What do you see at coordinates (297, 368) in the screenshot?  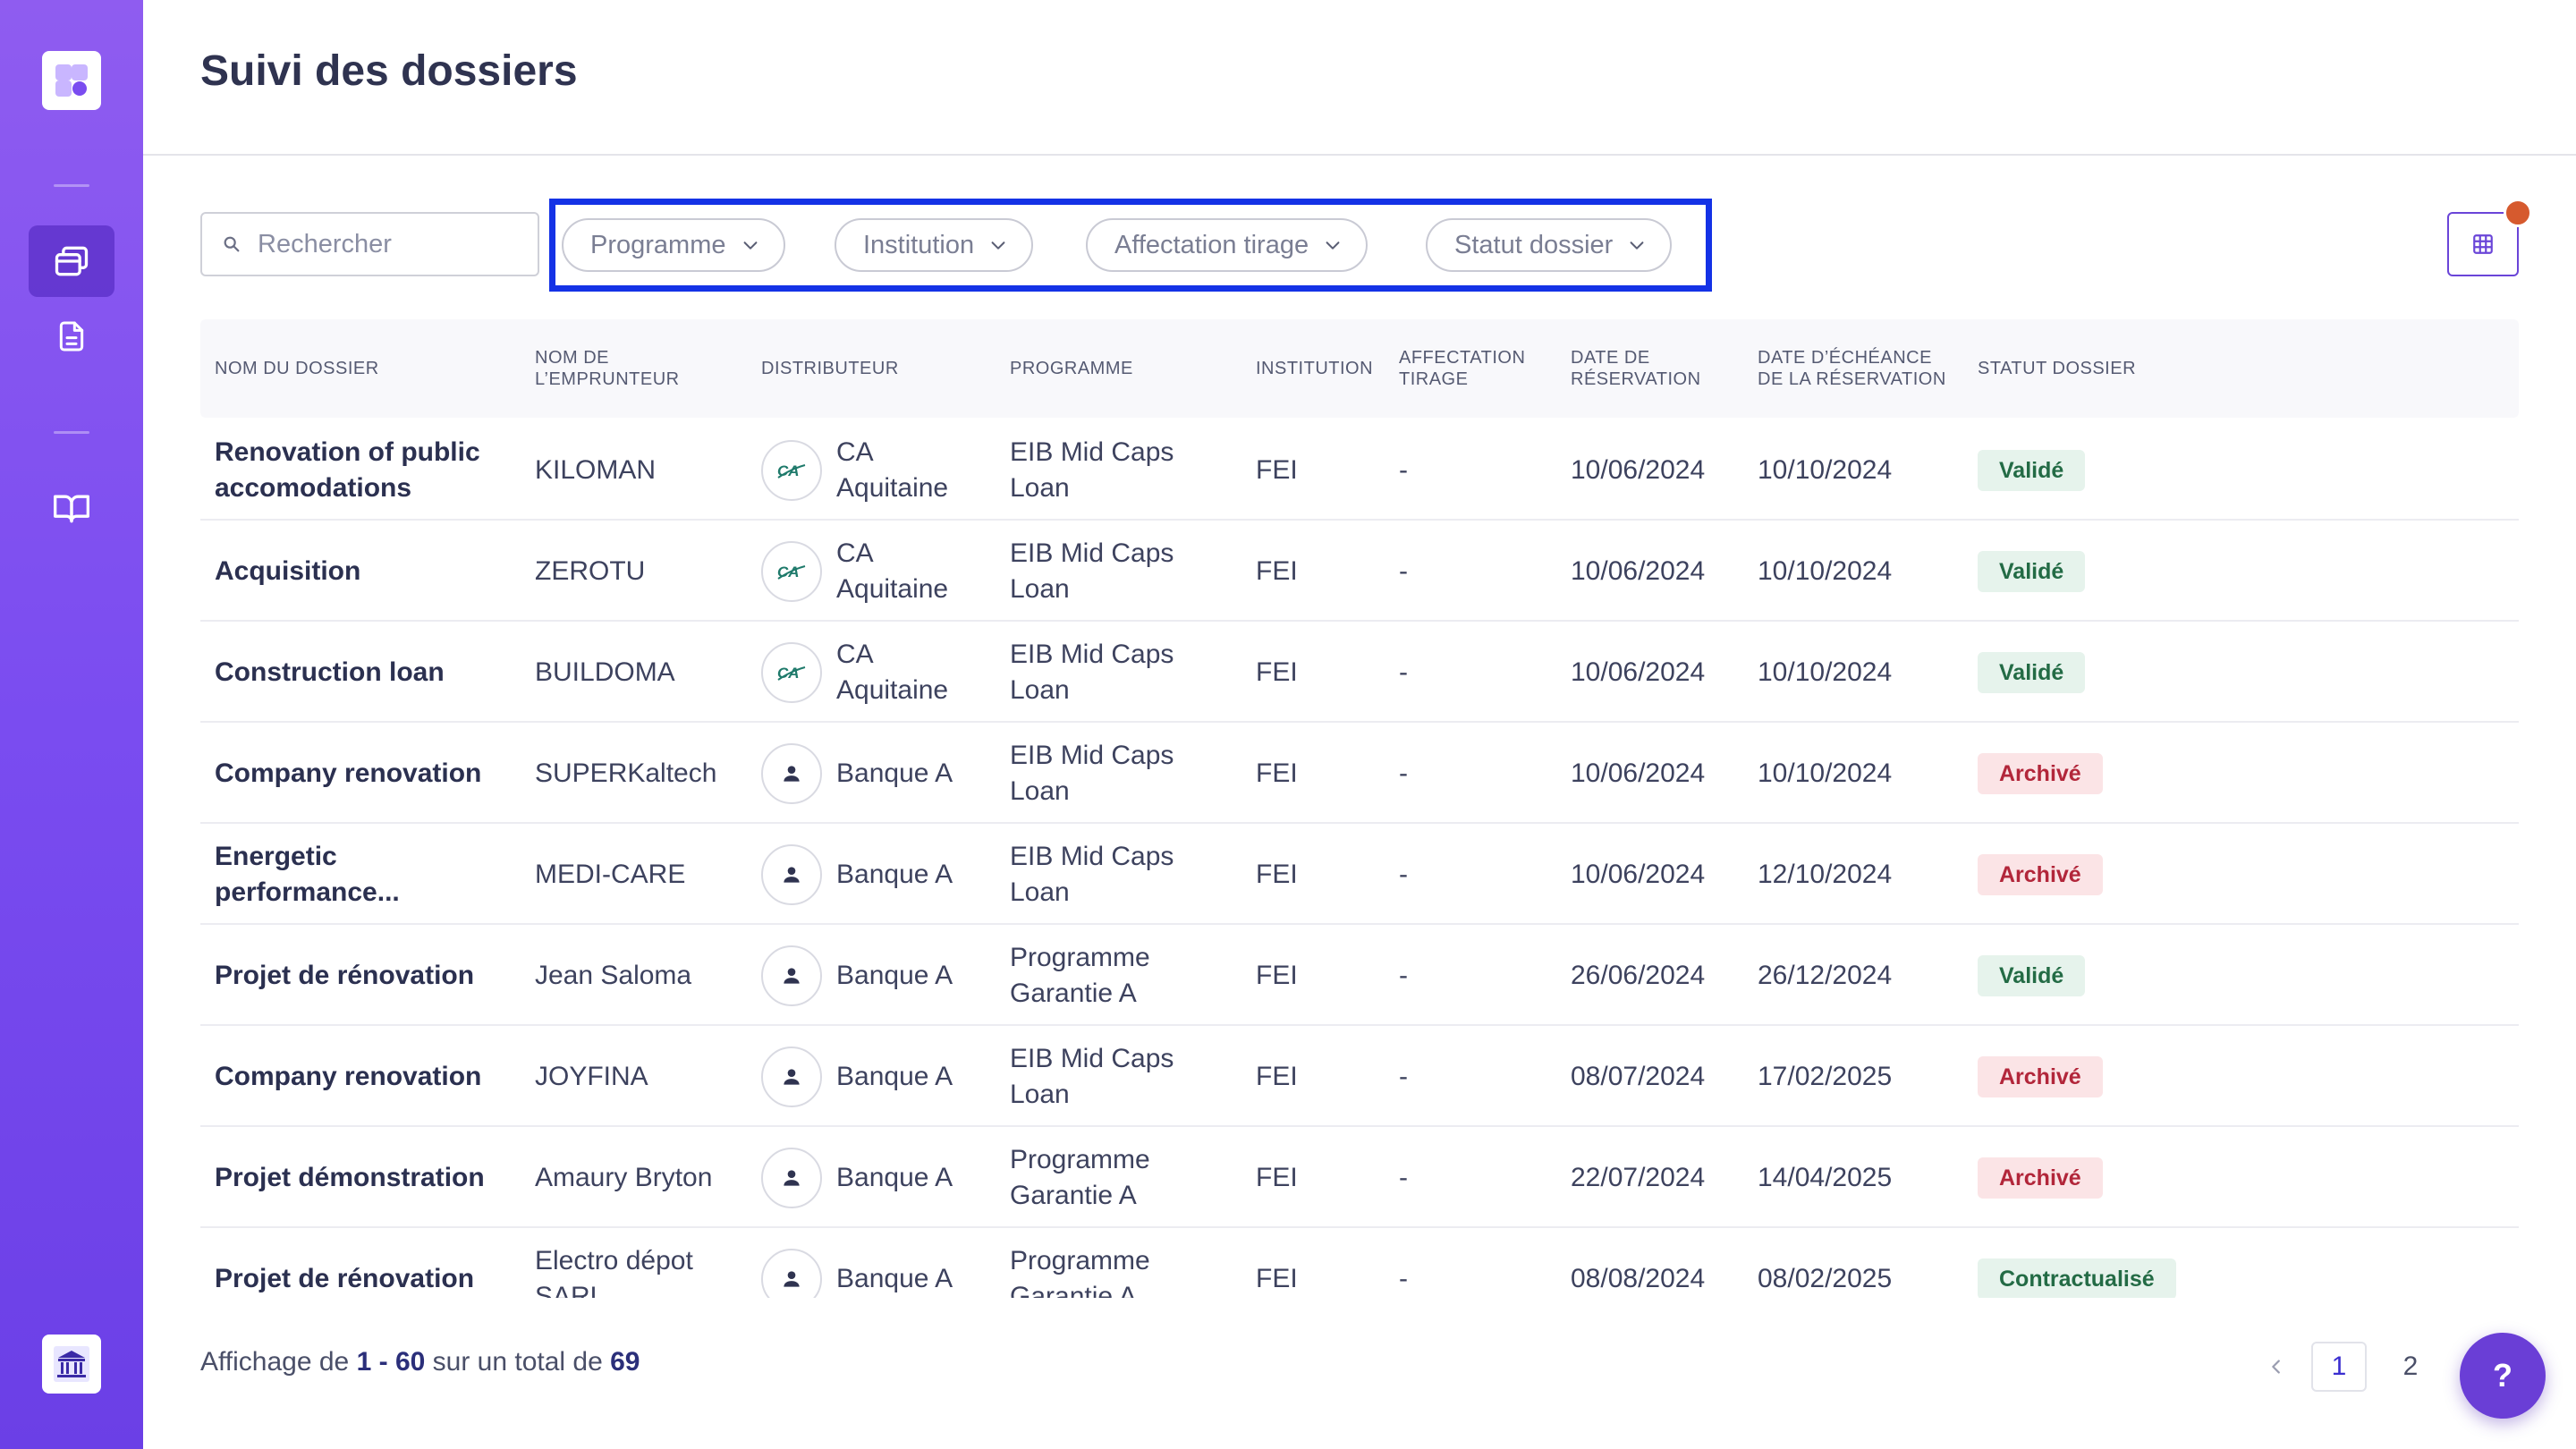 I see `col-header-name: NOM DU DOSSIER` at bounding box center [297, 368].